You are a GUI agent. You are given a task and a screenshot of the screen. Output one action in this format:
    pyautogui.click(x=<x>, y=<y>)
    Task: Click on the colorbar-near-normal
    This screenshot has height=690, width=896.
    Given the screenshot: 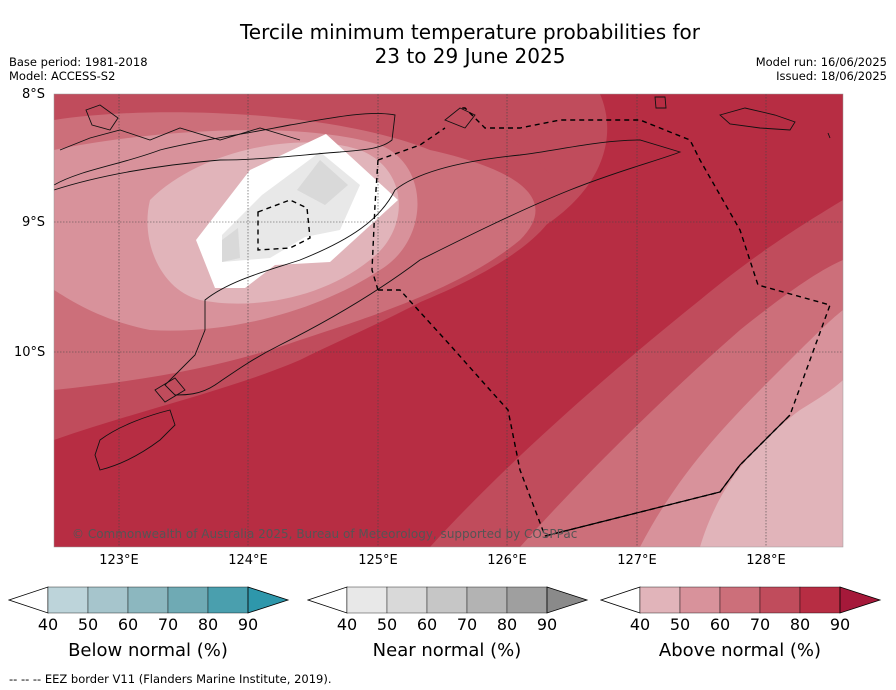 What is the action you would take?
    pyautogui.click(x=448, y=601)
    